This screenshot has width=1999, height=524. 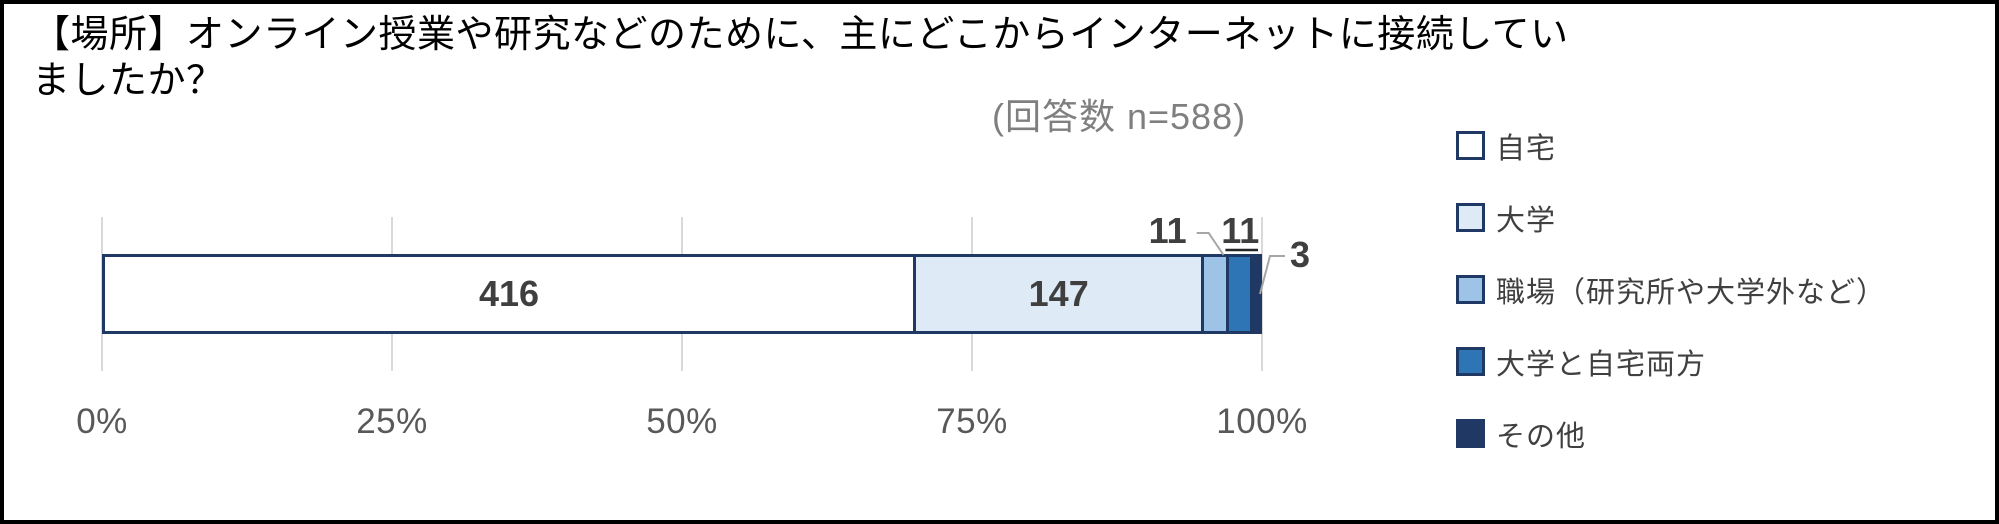 What do you see at coordinates (972, 421) in the screenshot?
I see `x-tick-label: 75%` at bounding box center [972, 421].